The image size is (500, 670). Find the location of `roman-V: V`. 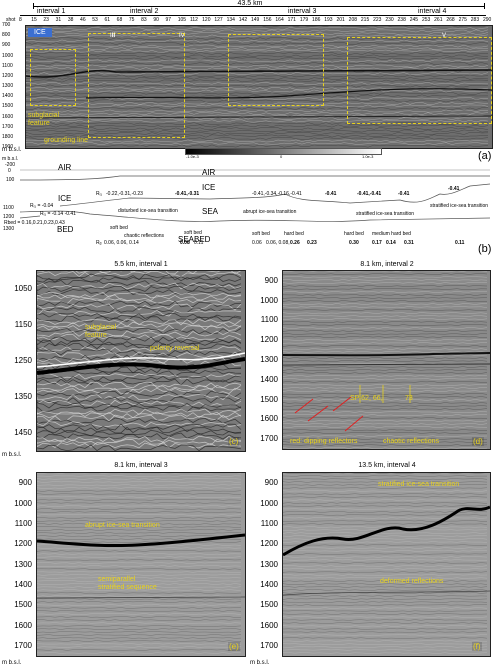

roman-V: V is located at coordinates (444, 36).